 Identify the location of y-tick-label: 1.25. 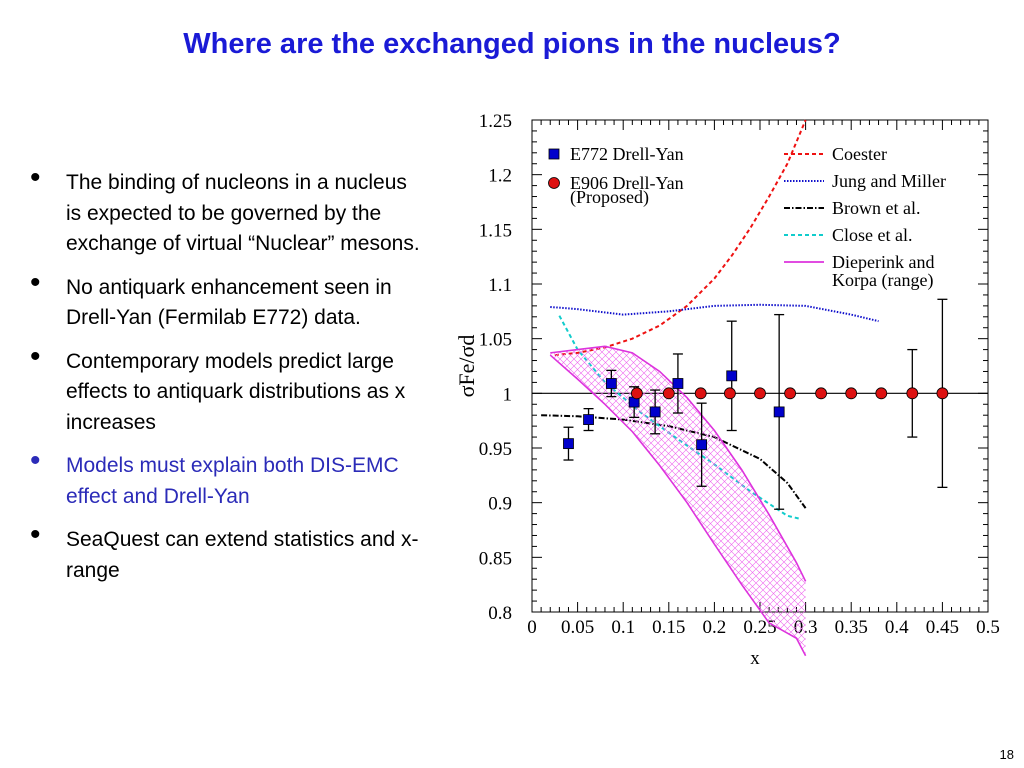
(495, 121).